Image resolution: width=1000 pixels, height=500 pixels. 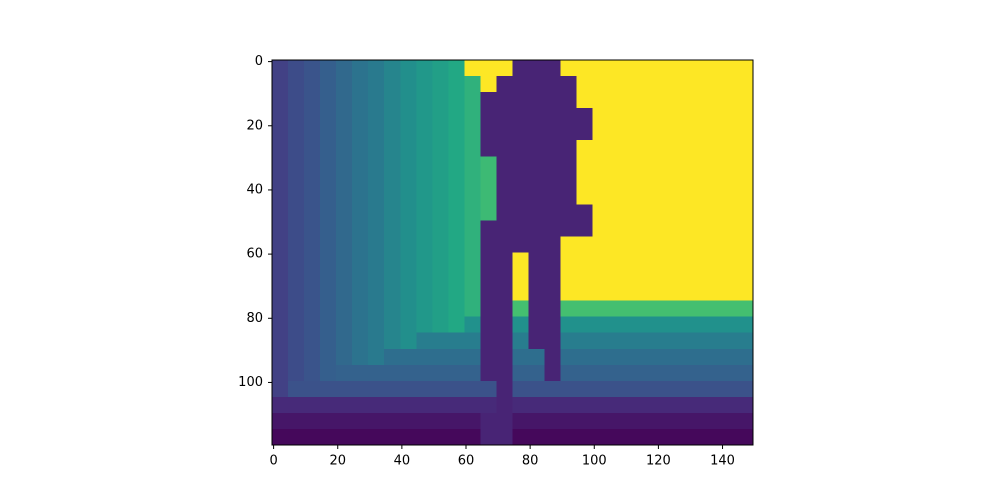 What do you see at coordinates (402, 461) in the screenshot?
I see `x-tick-label: 40` at bounding box center [402, 461].